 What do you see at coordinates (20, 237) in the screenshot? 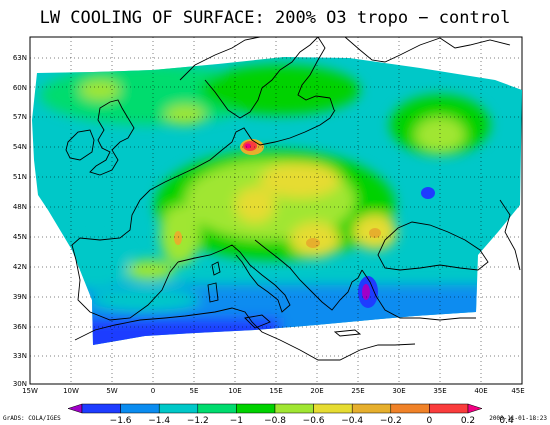
I see `lat-label: 45N` at bounding box center [20, 237].